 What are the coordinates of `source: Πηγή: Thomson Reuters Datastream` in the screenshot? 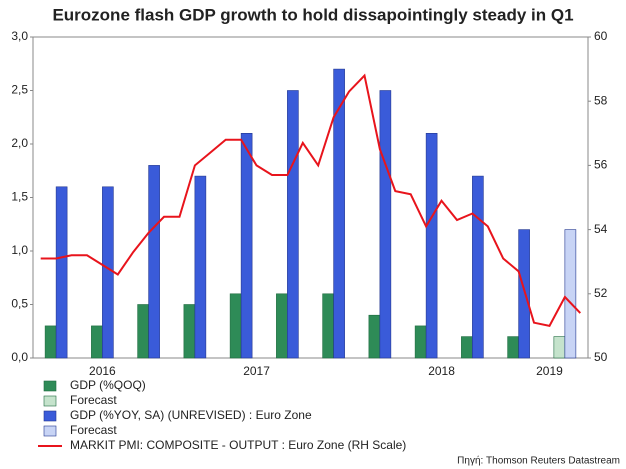 It's located at (538, 461).